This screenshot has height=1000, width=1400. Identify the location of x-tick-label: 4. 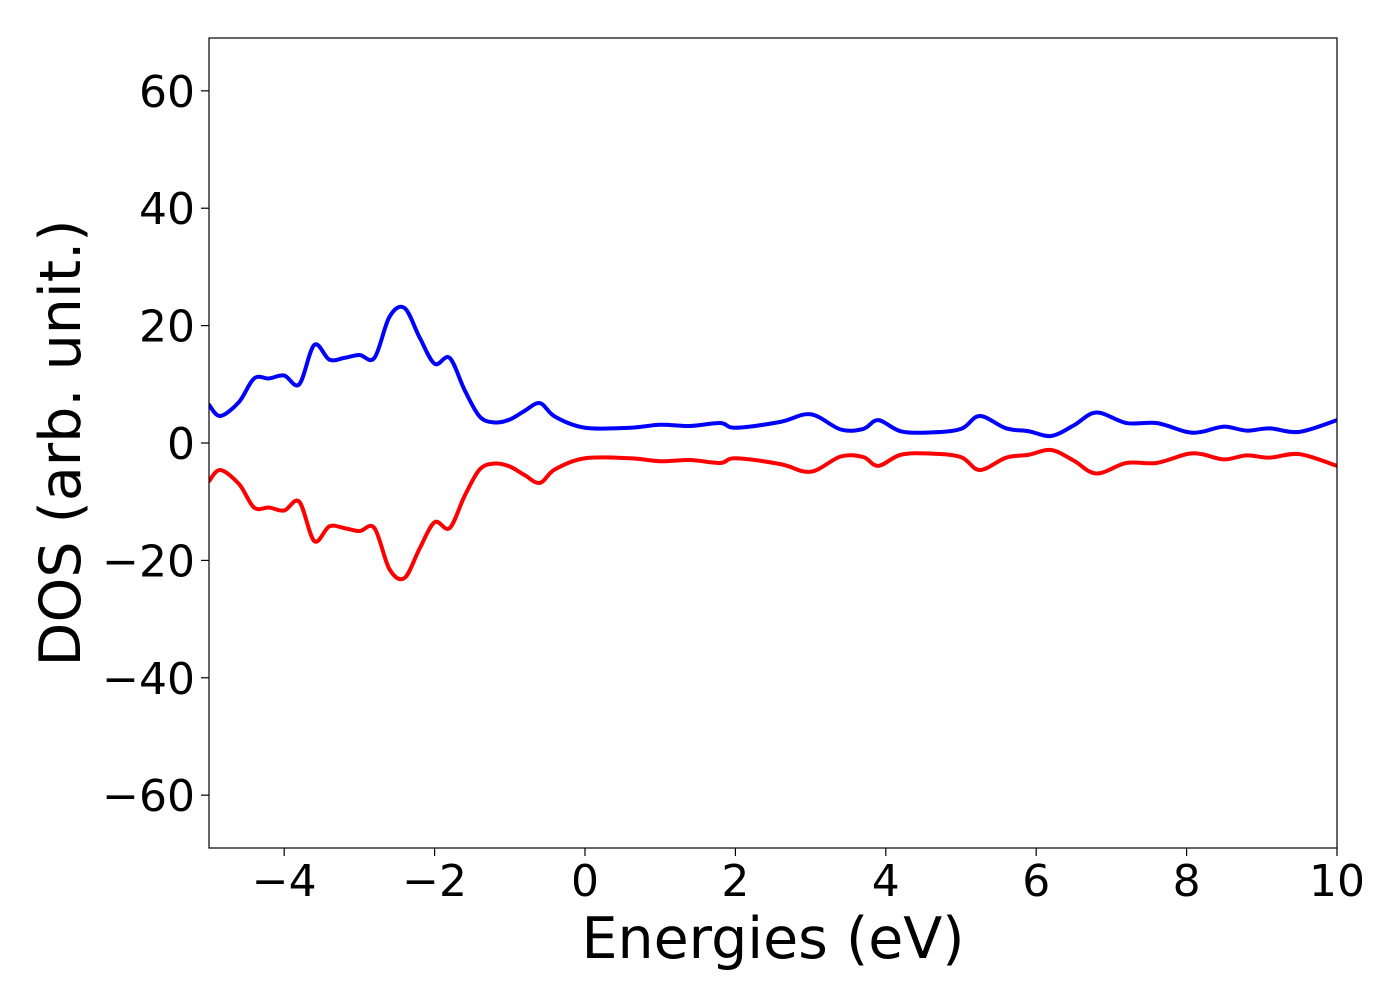
(886, 881).